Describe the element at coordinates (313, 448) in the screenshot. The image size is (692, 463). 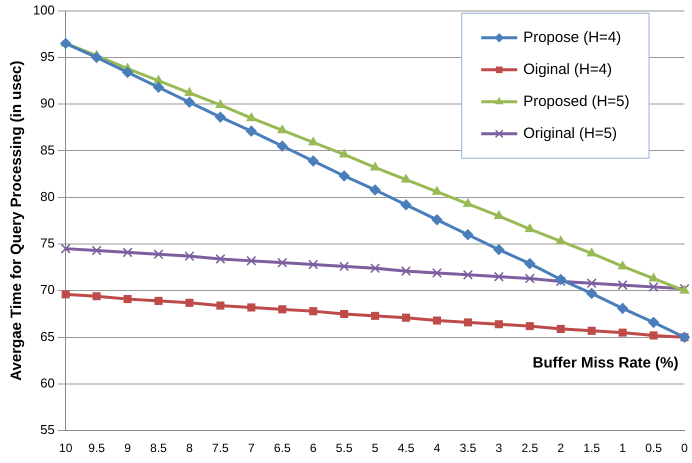
I see `x-tick-label: 6` at that location.